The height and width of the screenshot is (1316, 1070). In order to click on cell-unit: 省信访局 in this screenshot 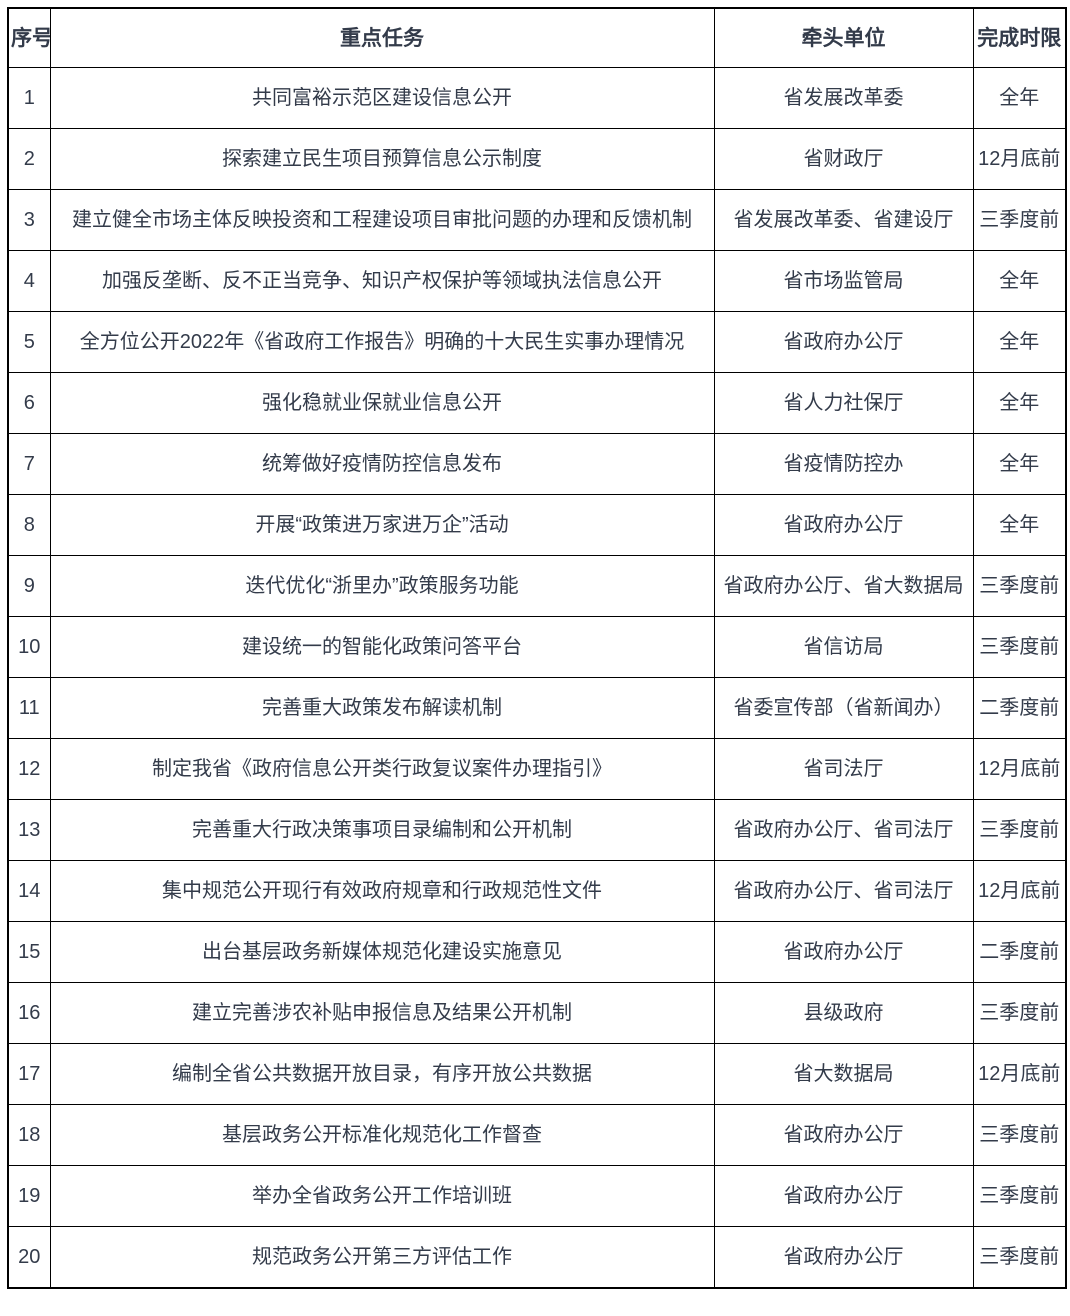, I will do `click(843, 647)`.